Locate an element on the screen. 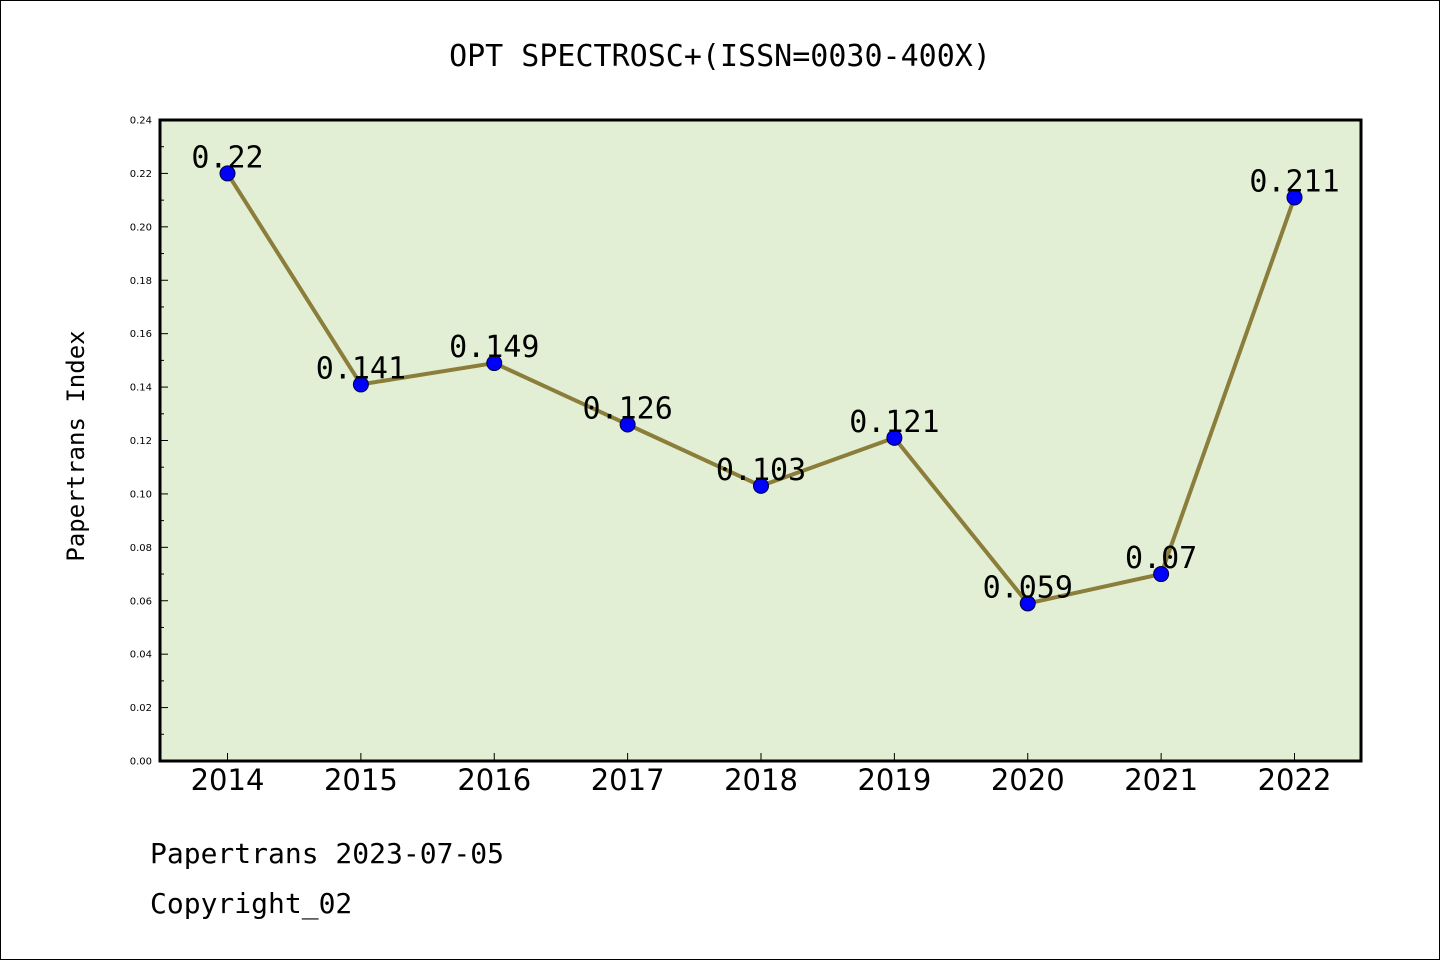  x-axis-ticks: 2014 2015 2016 2017 2018 2019 2020 2021 2022 is located at coordinates (761, 775).